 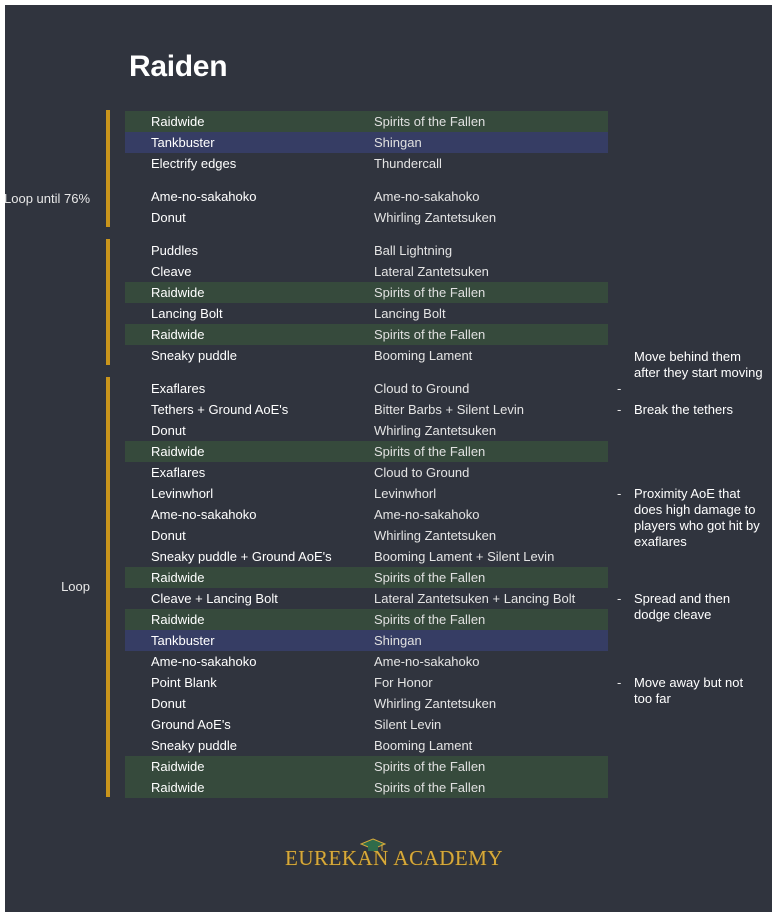 I want to click on mechanic-name: Point Blank, so click(x=184, y=682).